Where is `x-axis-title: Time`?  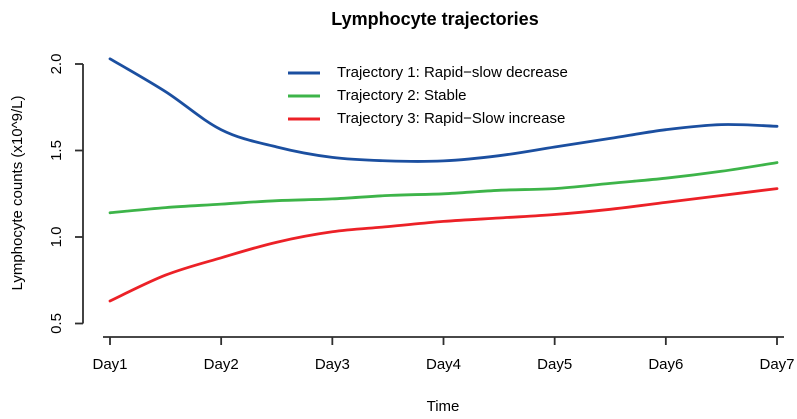
x-axis-title: Time is located at coordinates (443, 406).